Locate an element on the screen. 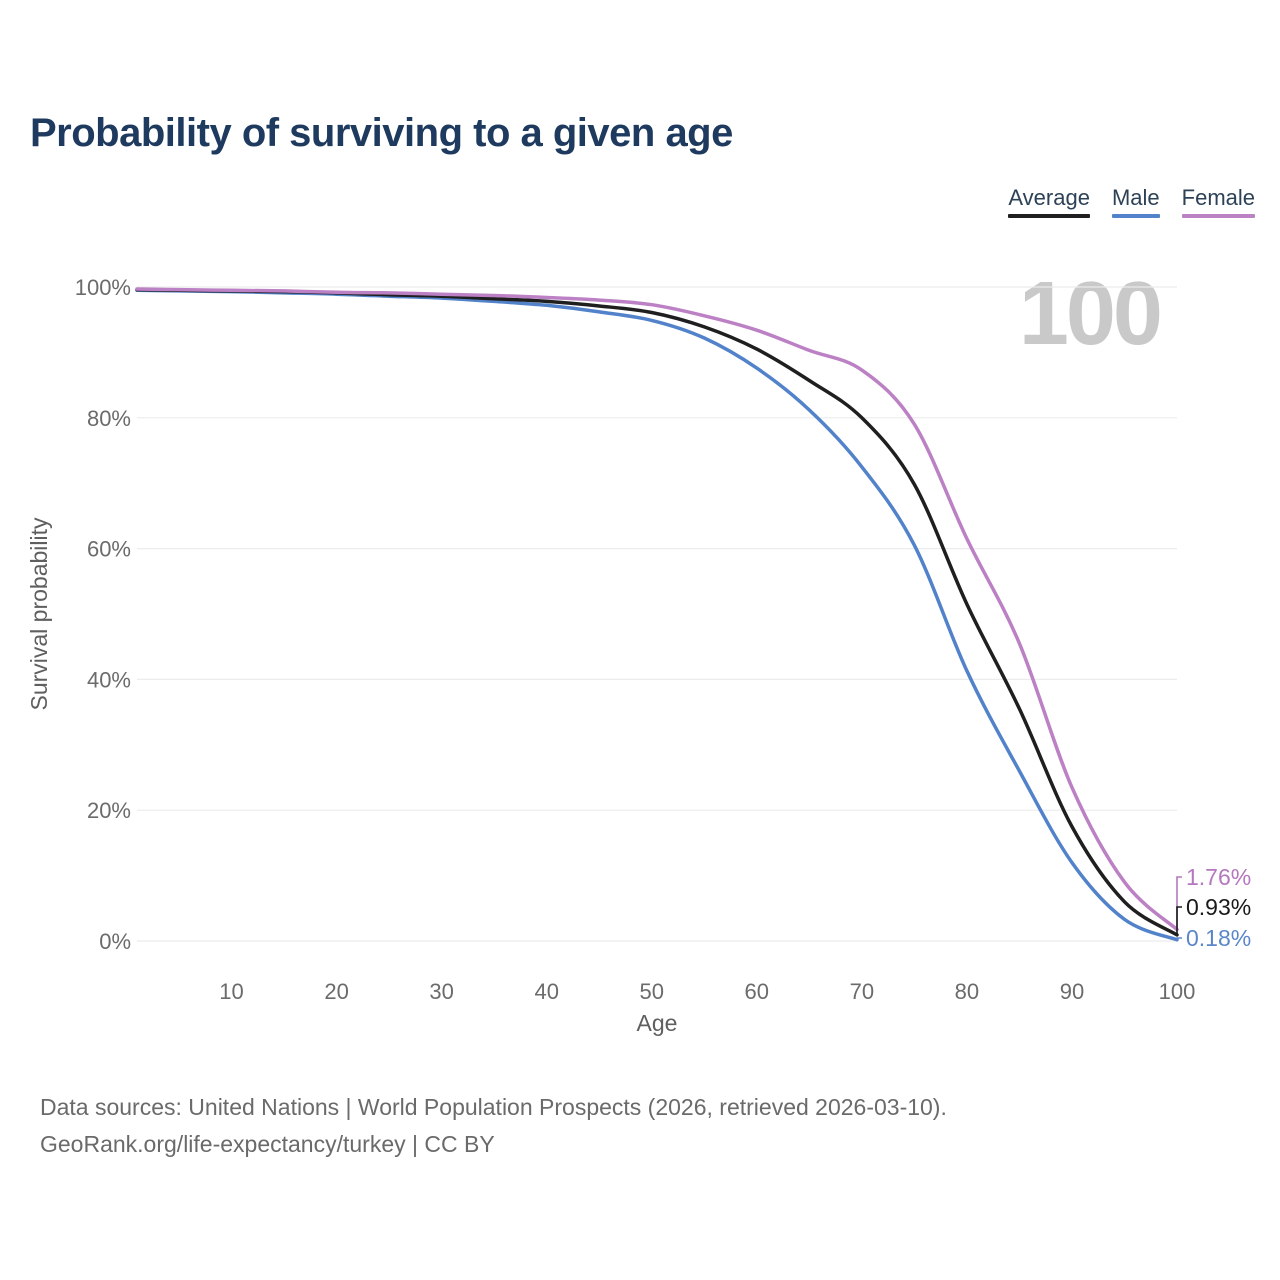 The width and height of the screenshot is (1280, 1280). end-value-label-female: 1.76% is located at coordinates (1218, 877).